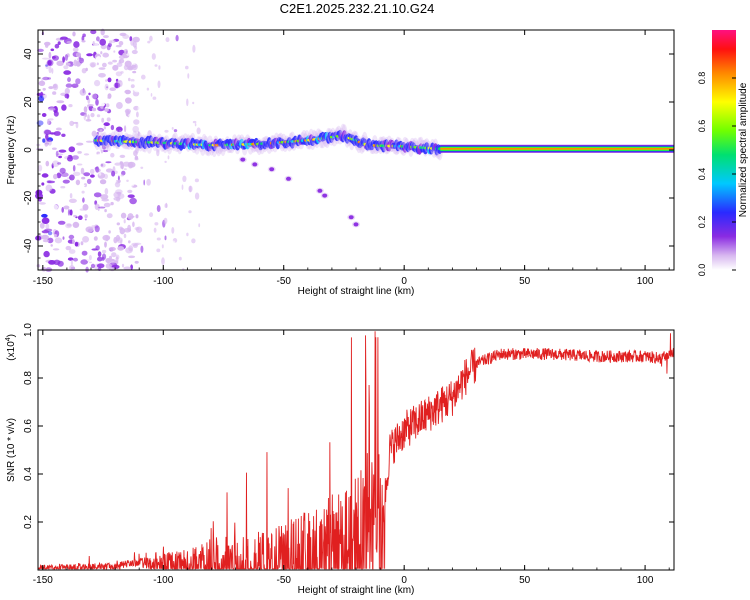 This screenshot has width=750, height=600. I want to click on snr-multiplier: (x104), so click(11, 347).